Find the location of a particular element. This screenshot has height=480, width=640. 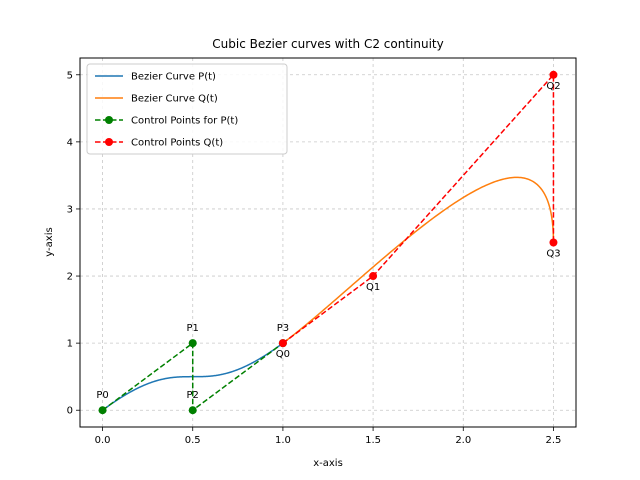

bezier-curve-q is located at coordinates (418, 260).